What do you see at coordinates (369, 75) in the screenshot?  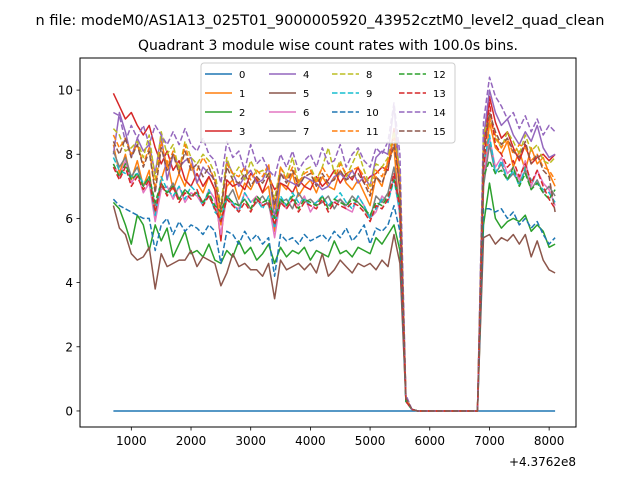 I see `legend-label-8: 8` at bounding box center [369, 75].